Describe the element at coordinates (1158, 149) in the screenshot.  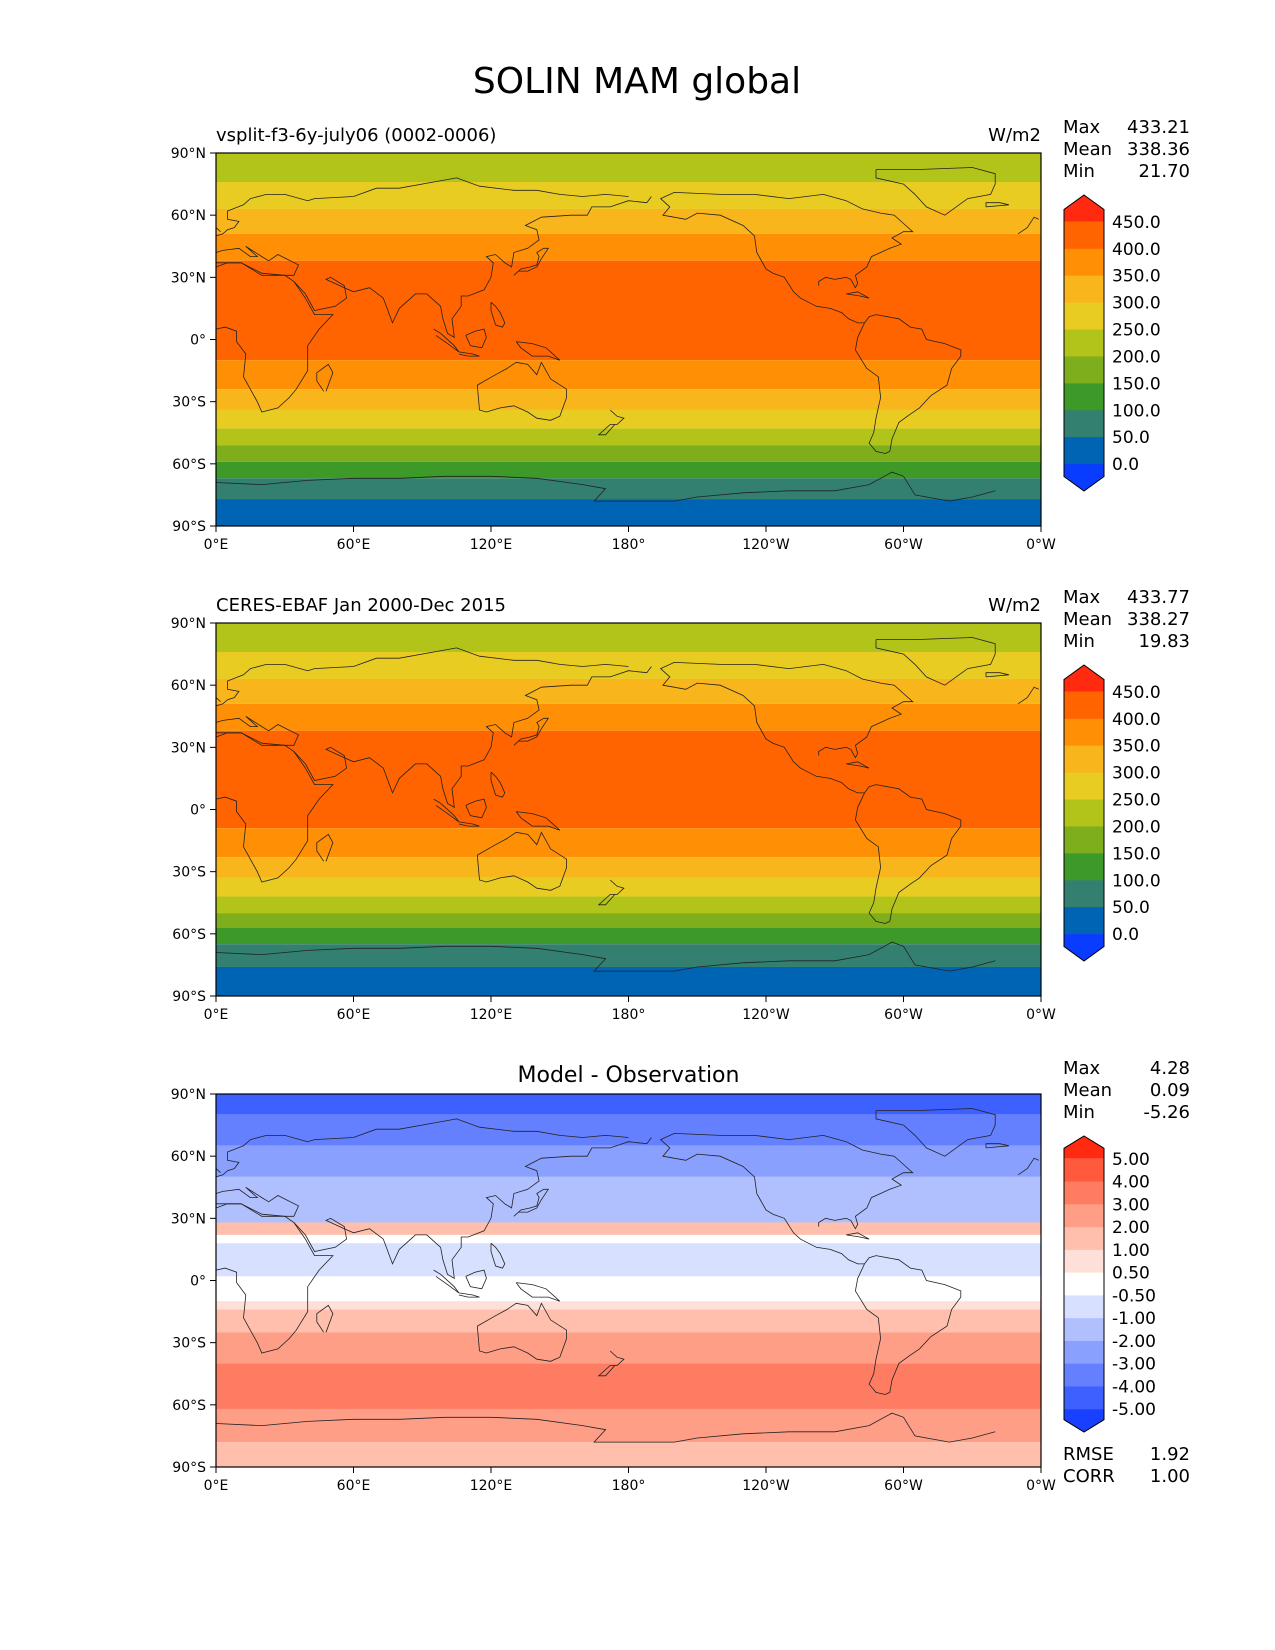
I see `stat-value: 338.36` at that location.